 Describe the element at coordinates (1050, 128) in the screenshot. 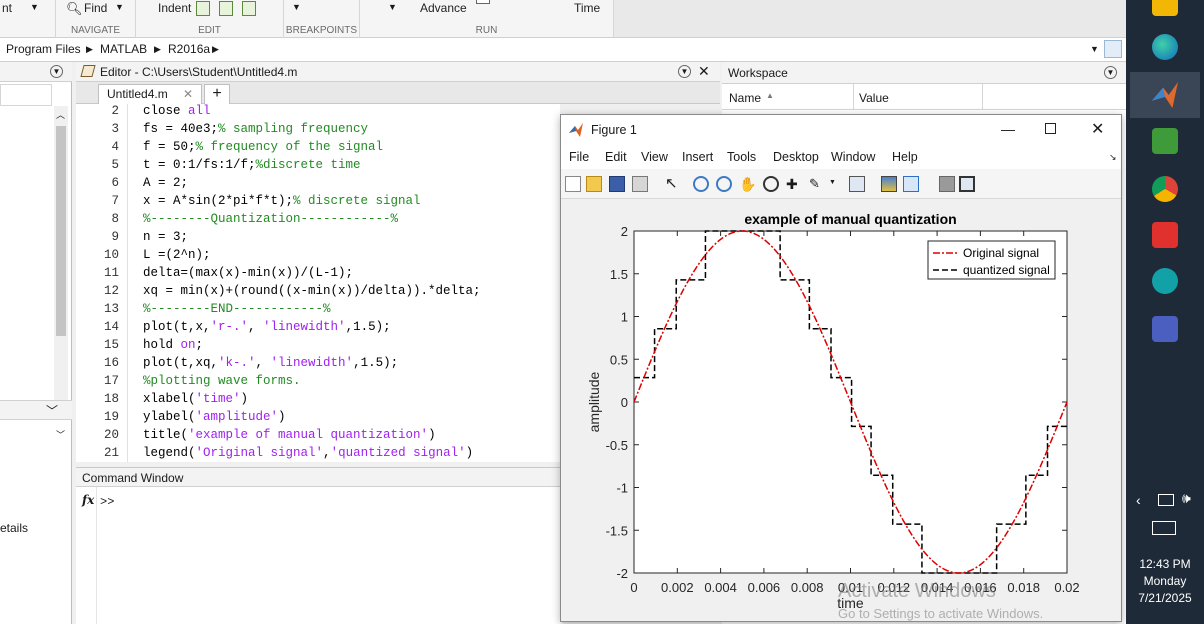

I see `maximize-icon` at that location.